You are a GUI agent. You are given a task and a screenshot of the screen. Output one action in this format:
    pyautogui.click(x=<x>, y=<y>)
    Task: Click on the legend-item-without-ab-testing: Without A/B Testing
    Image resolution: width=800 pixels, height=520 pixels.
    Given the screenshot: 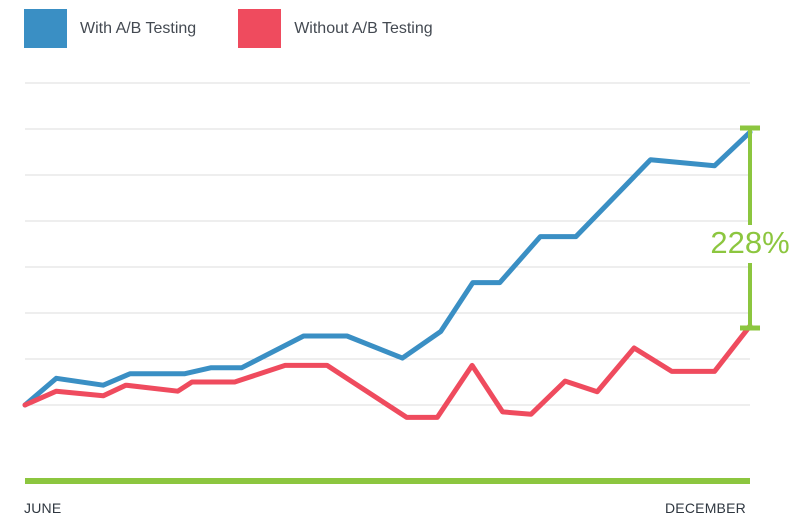 What is the action you would take?
    pyautogui.click(x=335, y=28)
    